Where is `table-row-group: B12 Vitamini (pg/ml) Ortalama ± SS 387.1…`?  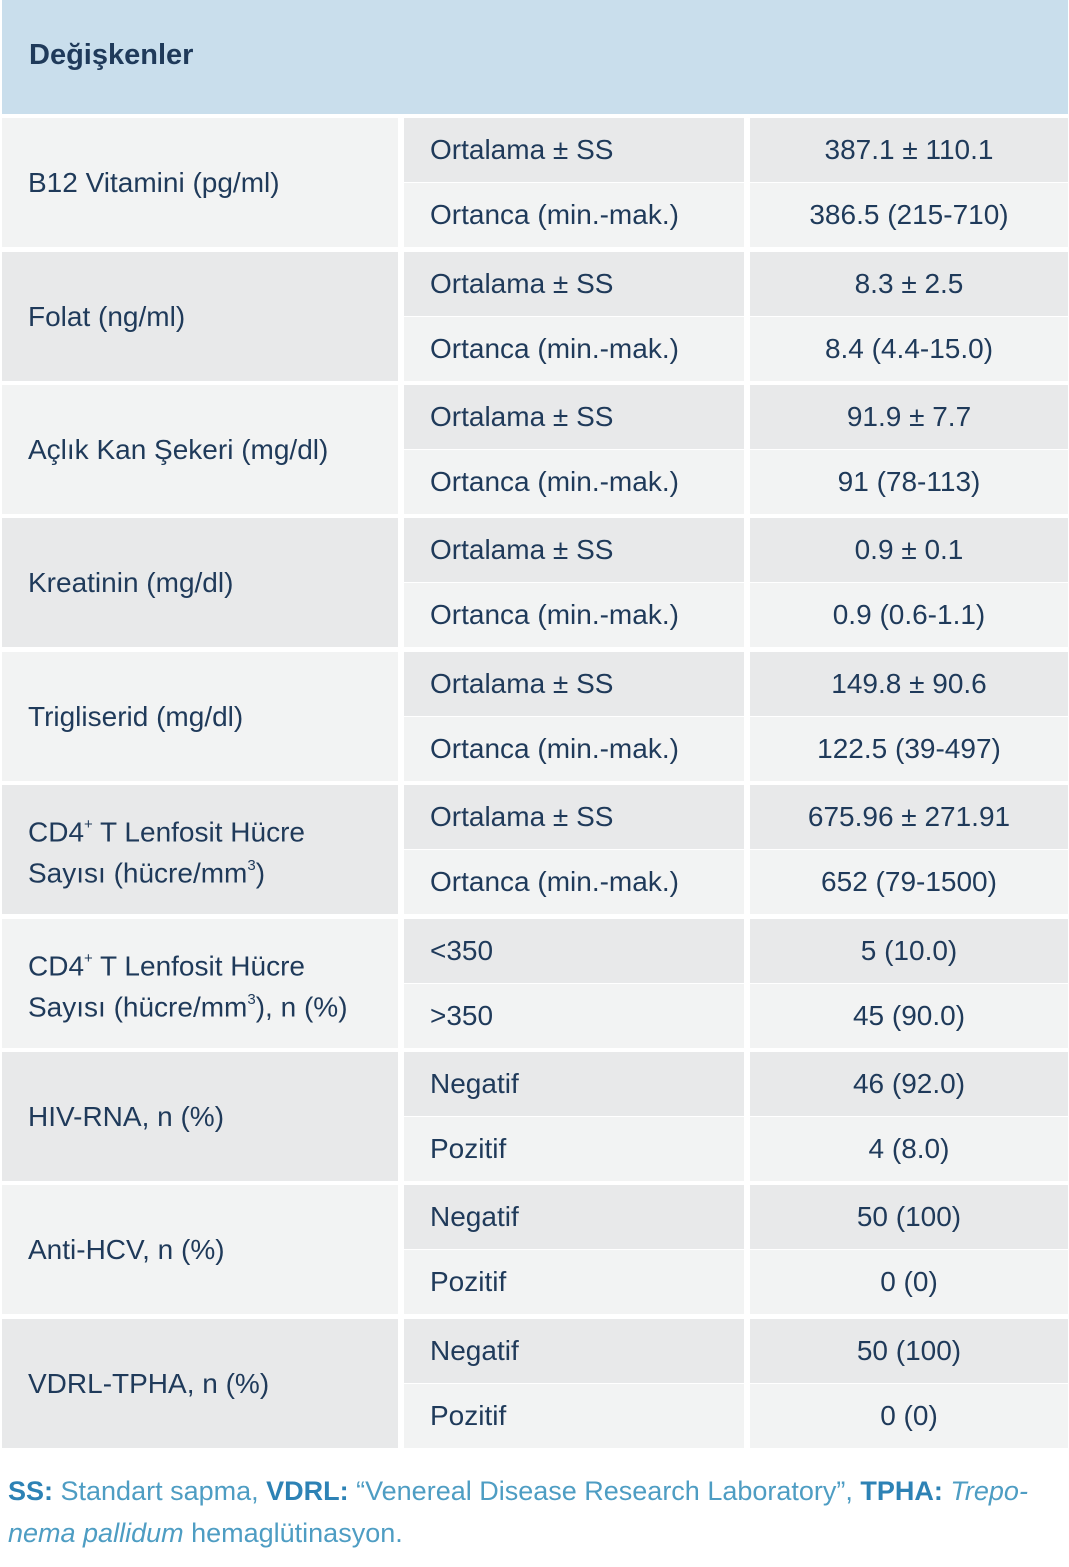 table-row-group: B12 Vitamini (pg/ml) Ortalama ± SS 387.1… is located at coordinates (534, 180).